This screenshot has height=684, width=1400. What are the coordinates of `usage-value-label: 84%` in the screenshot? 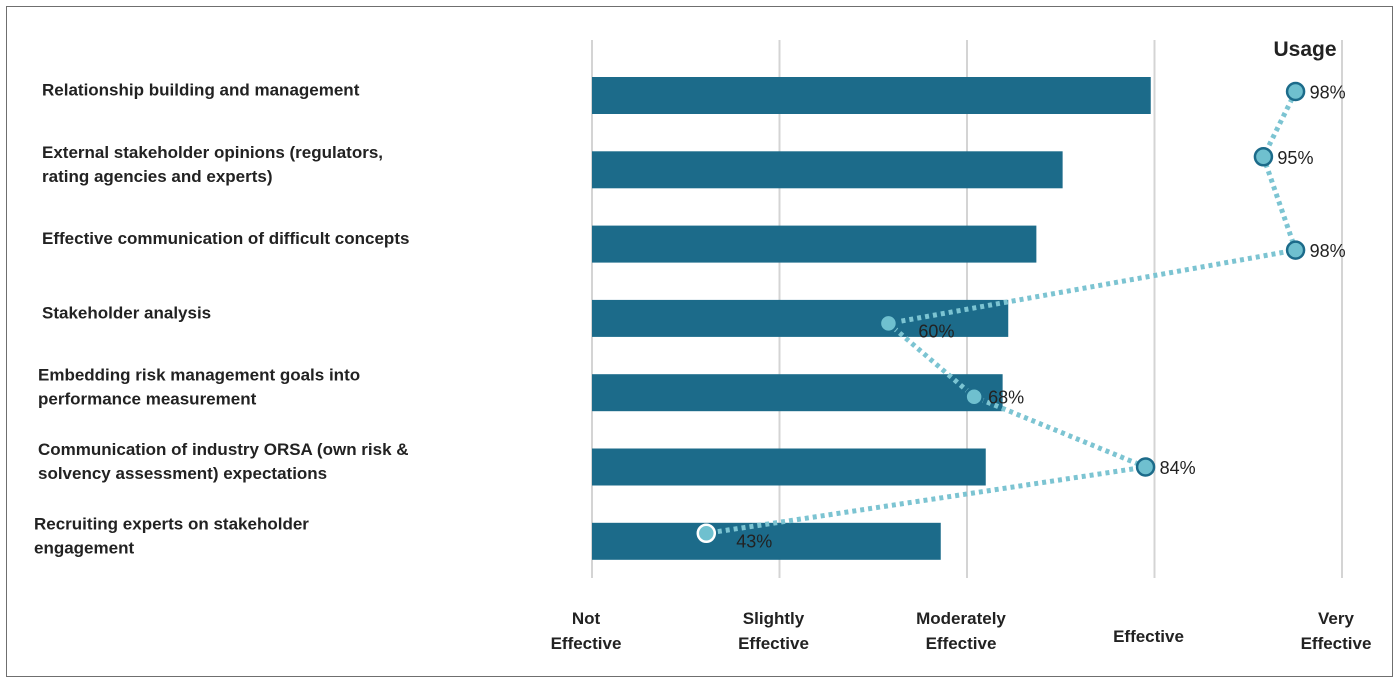 It's located at (1178, 468).